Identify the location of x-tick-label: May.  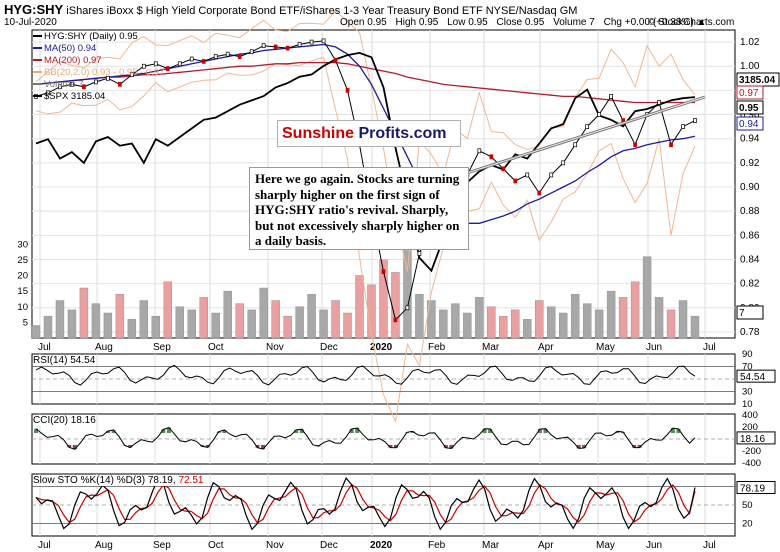
(605, 347).